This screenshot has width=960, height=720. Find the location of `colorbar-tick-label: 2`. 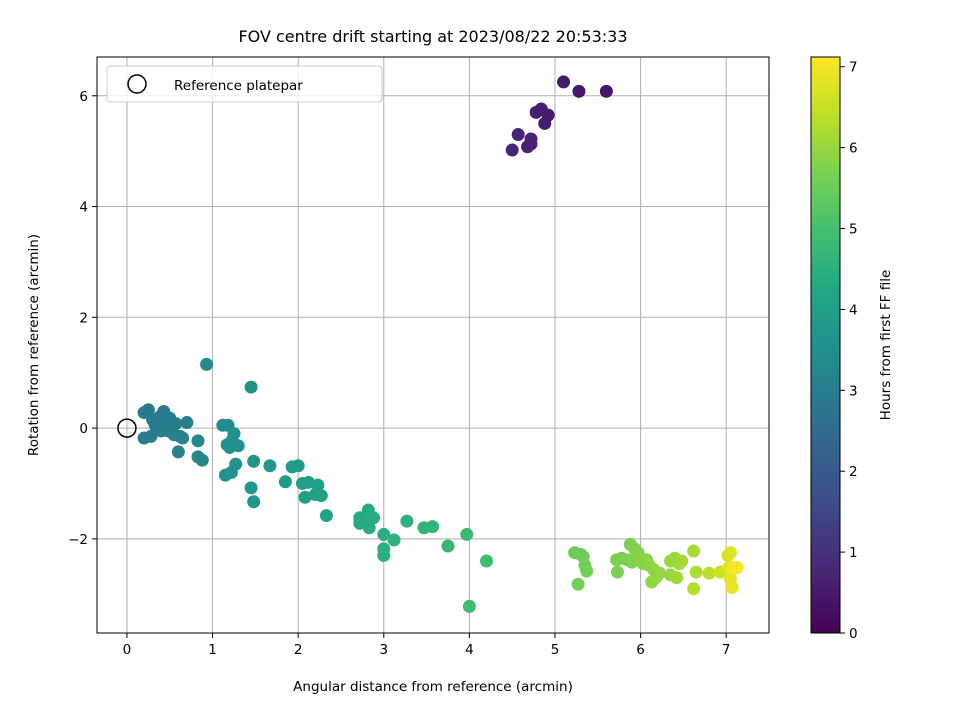

colorbar-tick-label: 2 is located at coordinates (853, 472).